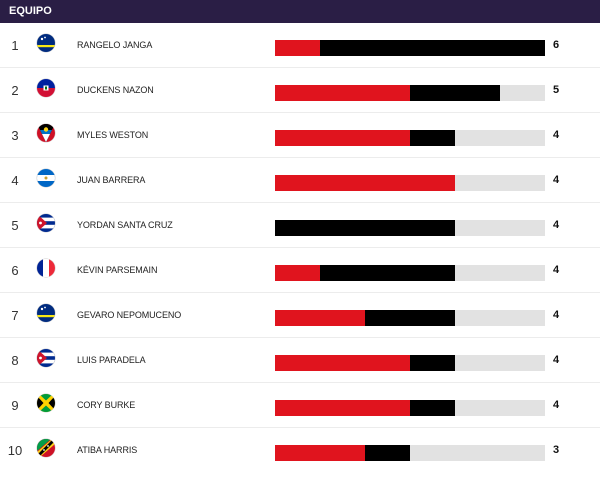  I want to click on list-item: 2 DUCKENS NAZON 5, so click(300, 90).